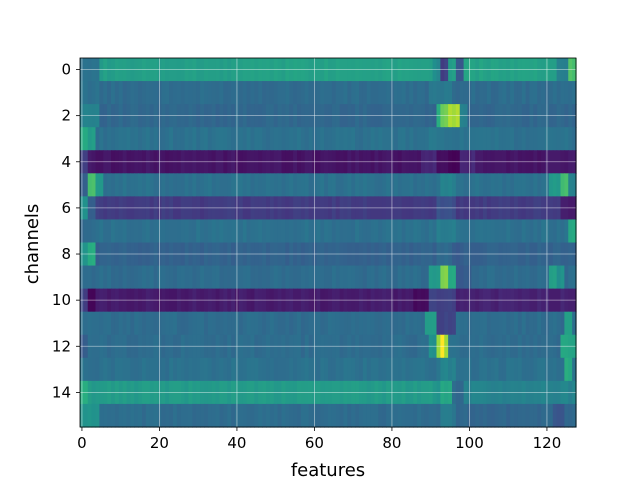 This screenshot has width=640, height=480. I want to click on x-tick-label: 20, so click(159, 443).